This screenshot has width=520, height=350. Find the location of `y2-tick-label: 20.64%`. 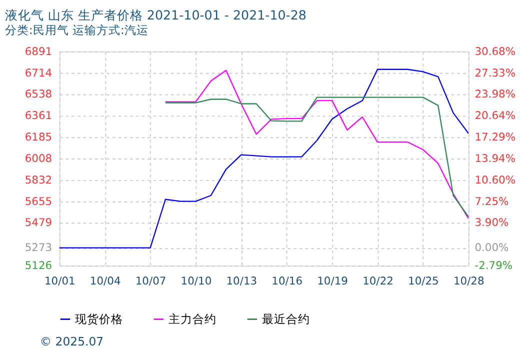

y2-tick-label: 20.64% is located at coordinates (495, 115).